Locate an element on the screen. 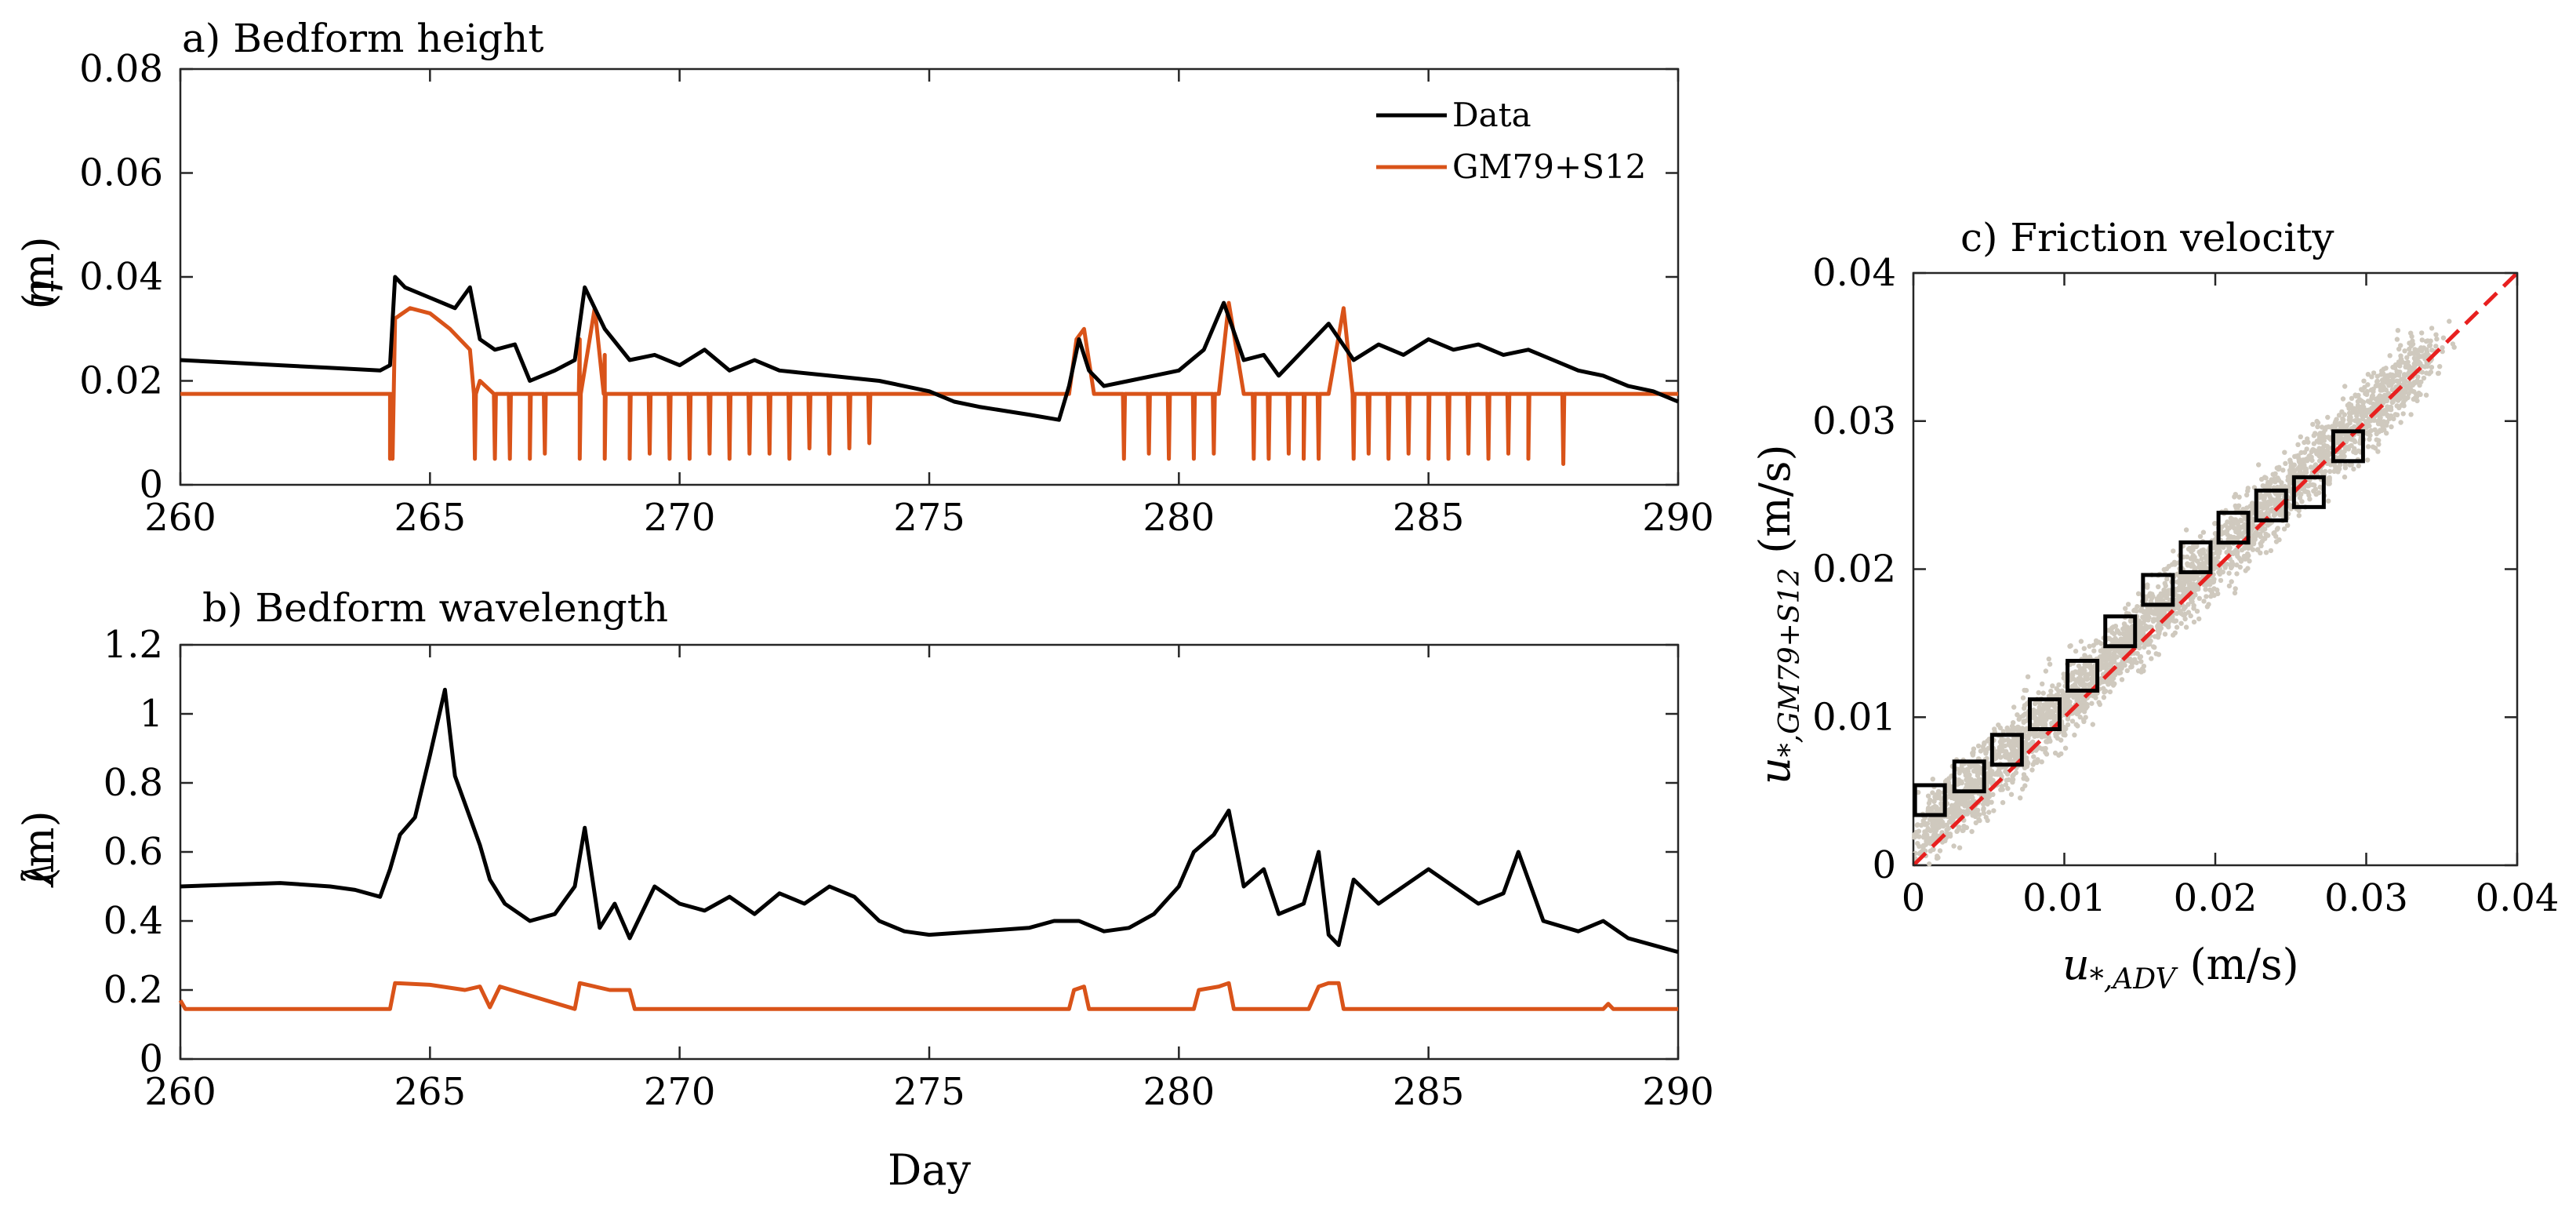 The image size is (2576, 1212). panel-c-xtick-label: 0.01 is located at coordinates (2064, 898).